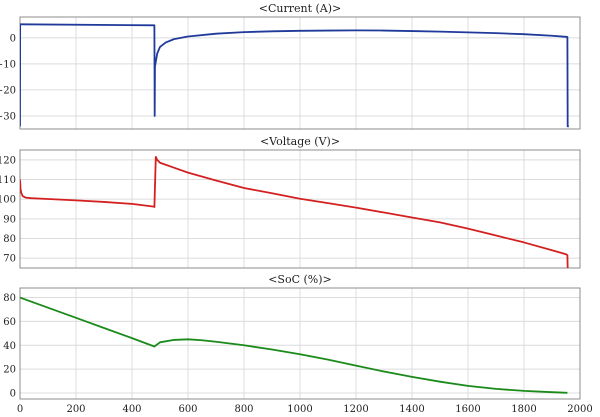  Describe the element at coordinates (187, 409) in the screenshot. I see `x-tick-label: 600` at that location.